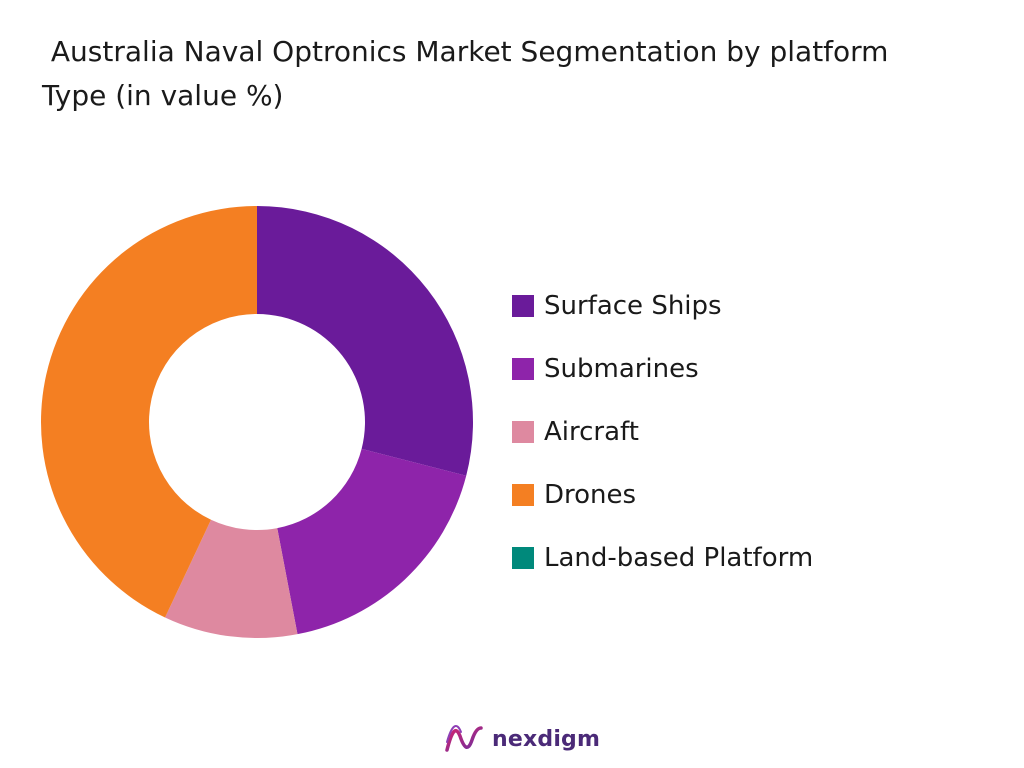 The image size is (1024, 768). I want to click on legend-label: Submarines, so click(621, 368).